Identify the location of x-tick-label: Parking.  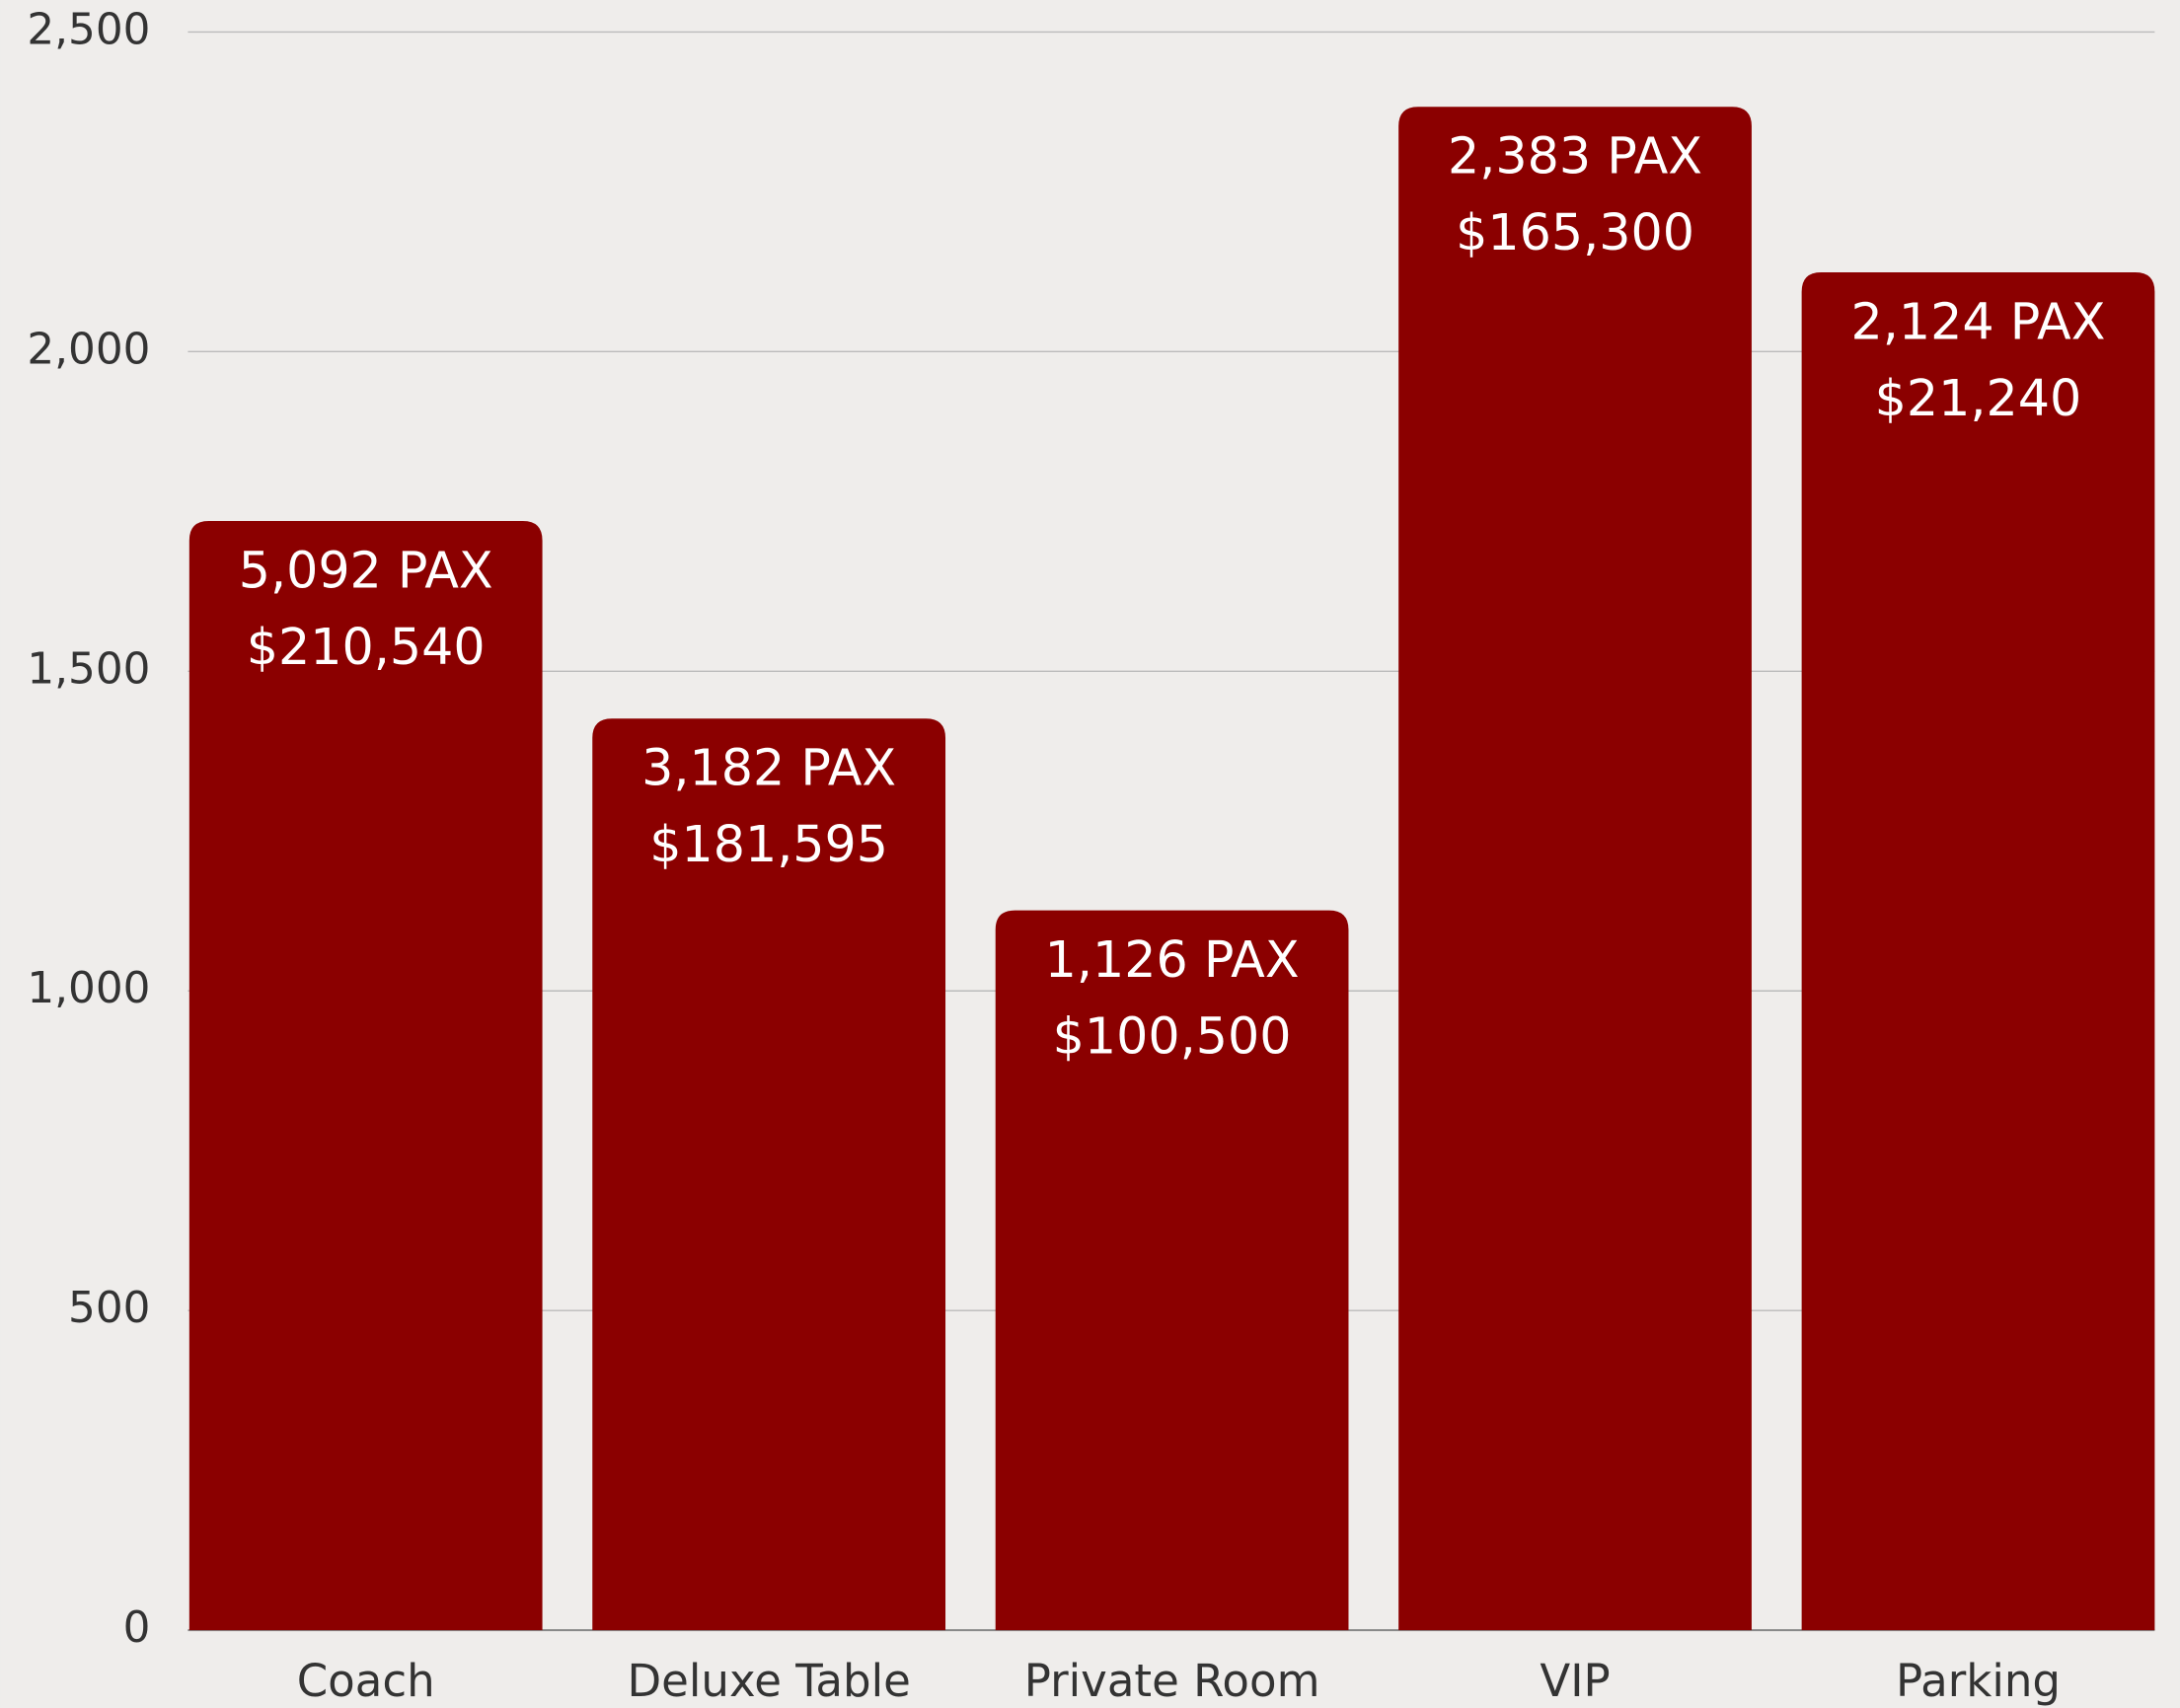
(1978, 1681).